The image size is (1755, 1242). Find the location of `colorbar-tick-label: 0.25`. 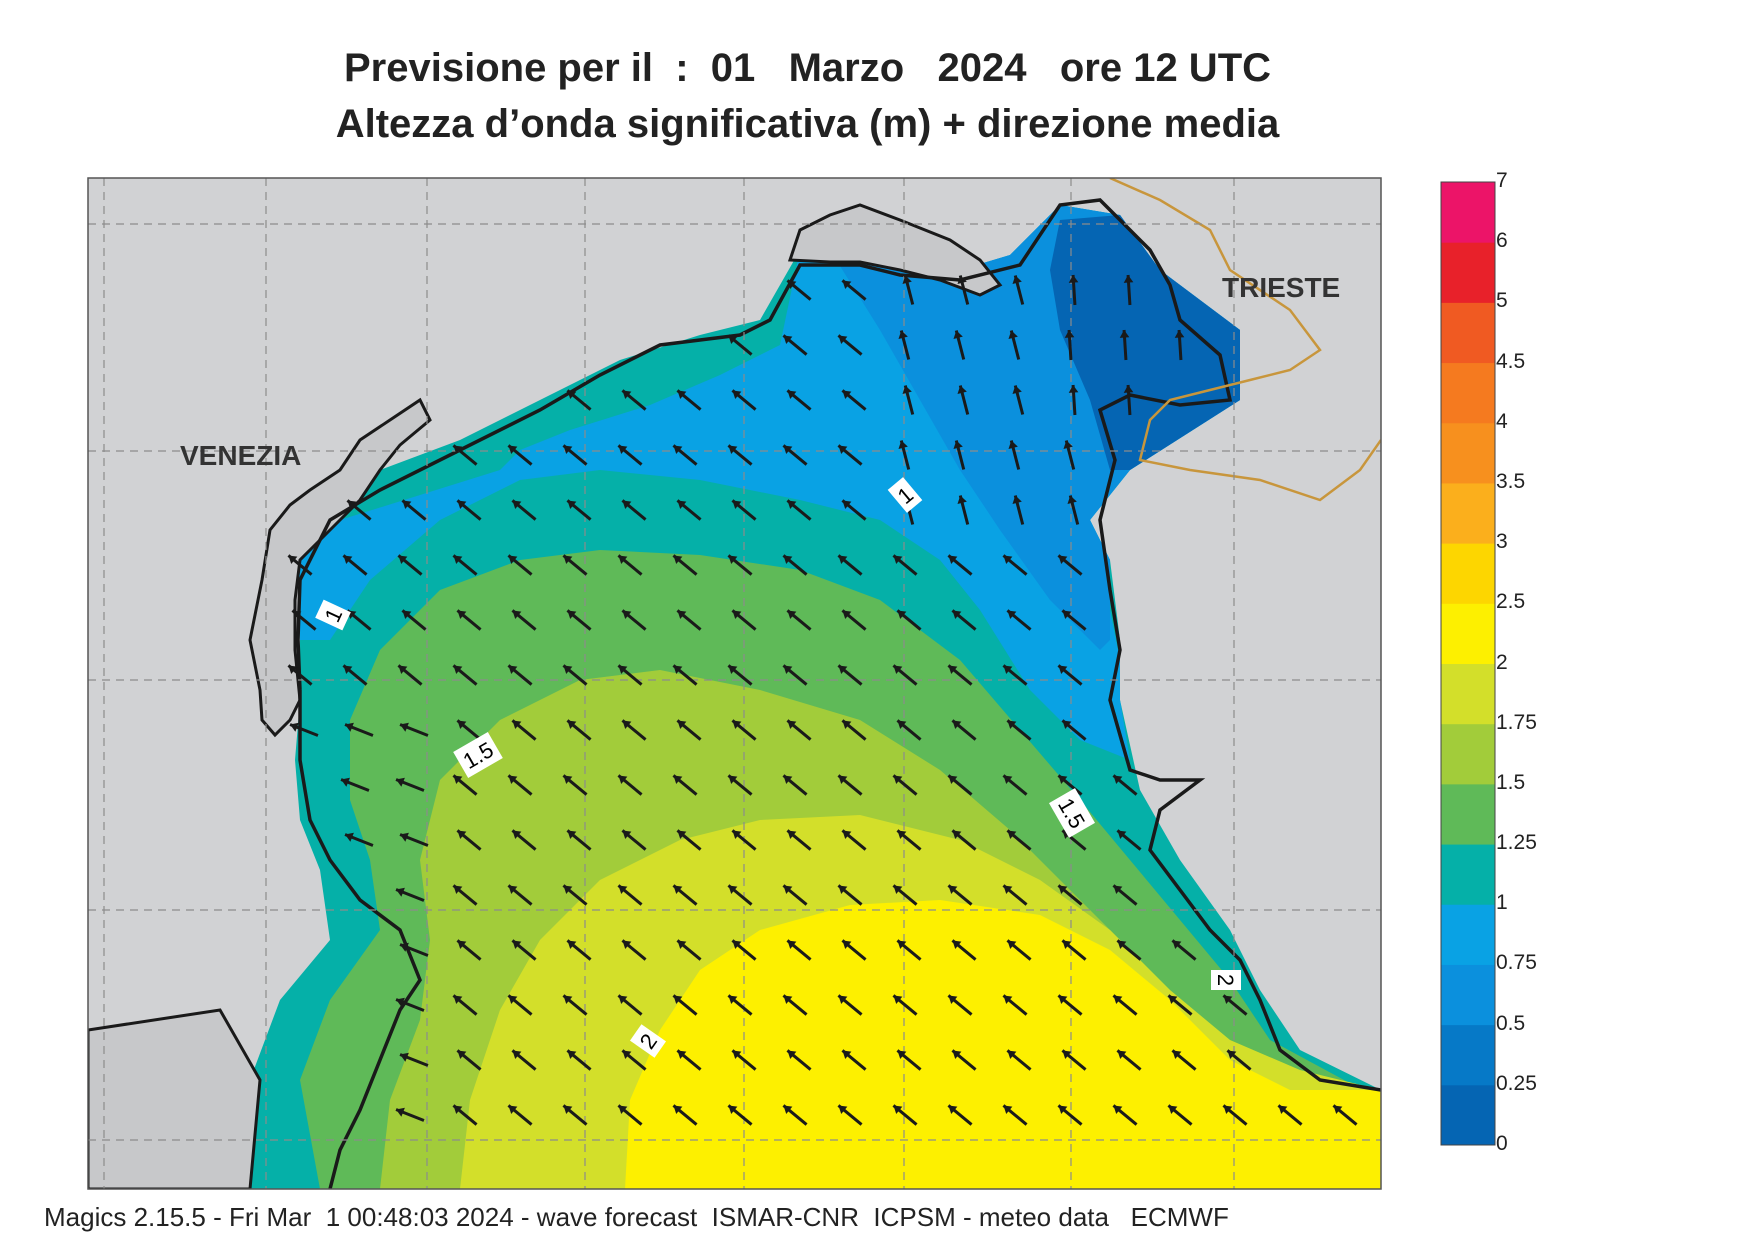

colorbar-tick-label: 0.25 is located at coordinates (1516, 1083).